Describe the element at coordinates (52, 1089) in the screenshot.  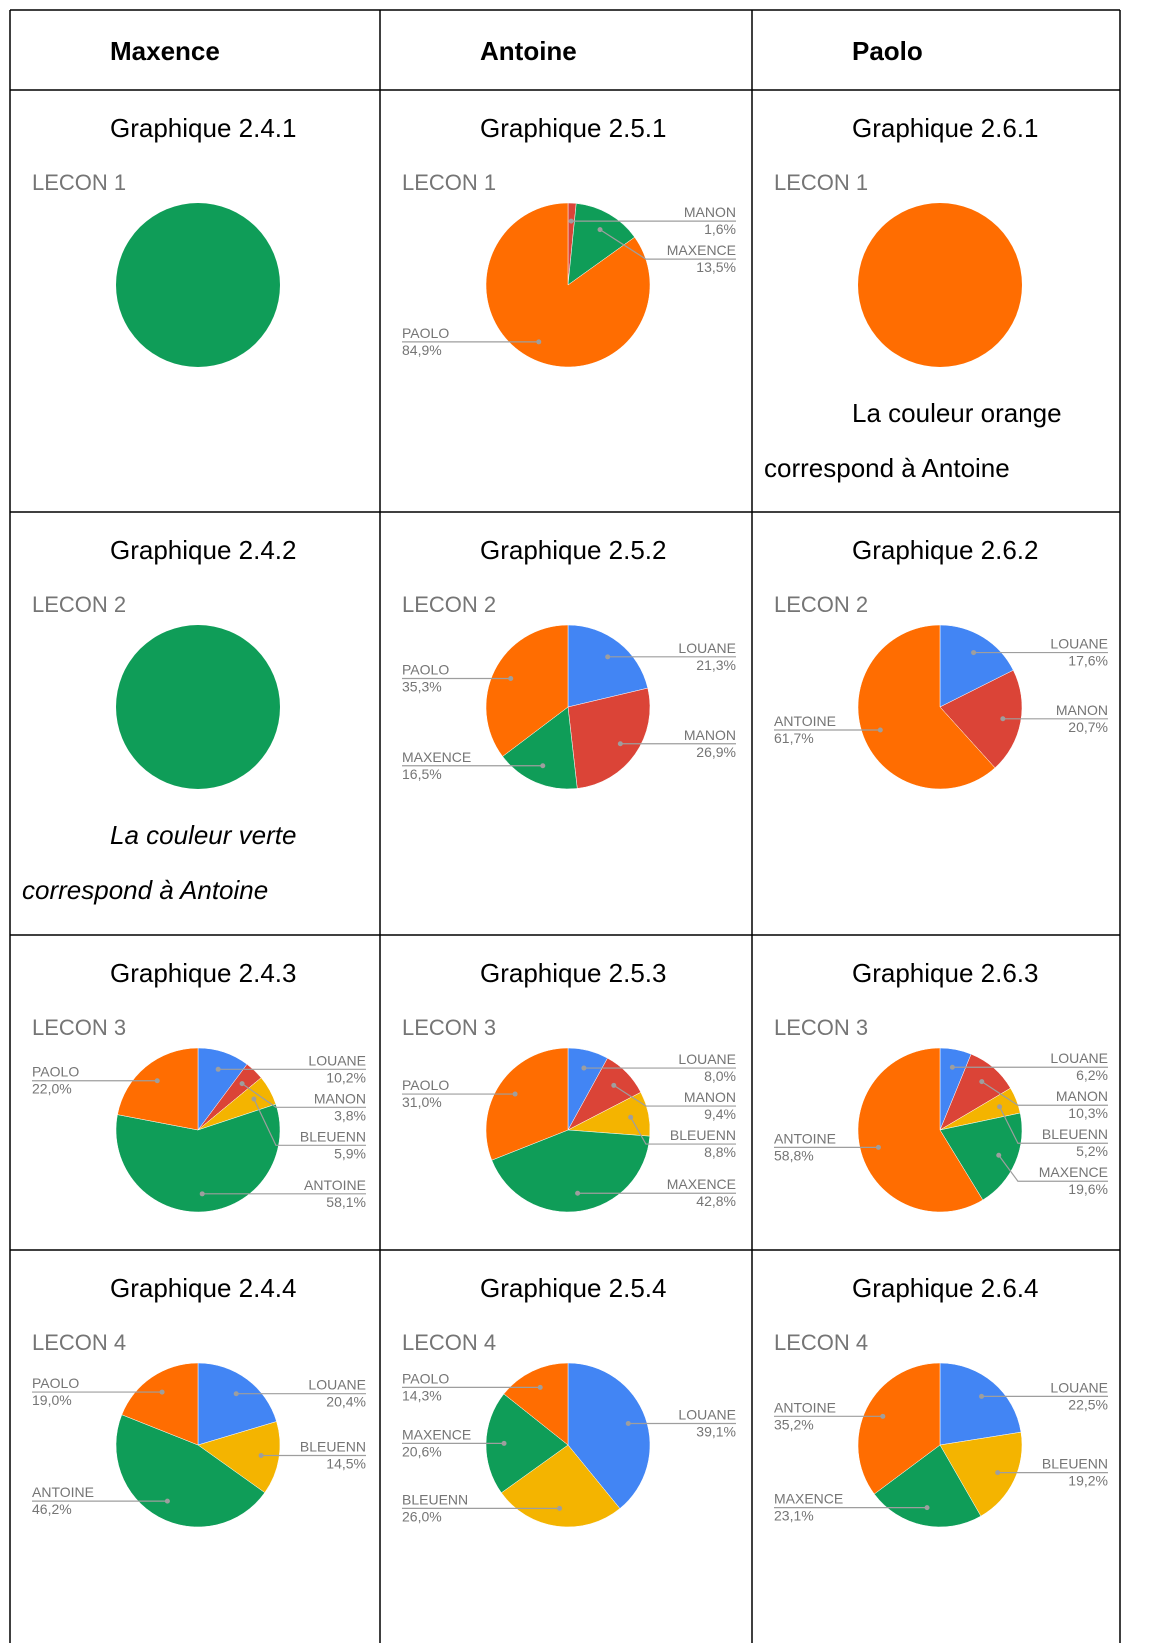
I see `slice-value-label: 22,0%` at that location.